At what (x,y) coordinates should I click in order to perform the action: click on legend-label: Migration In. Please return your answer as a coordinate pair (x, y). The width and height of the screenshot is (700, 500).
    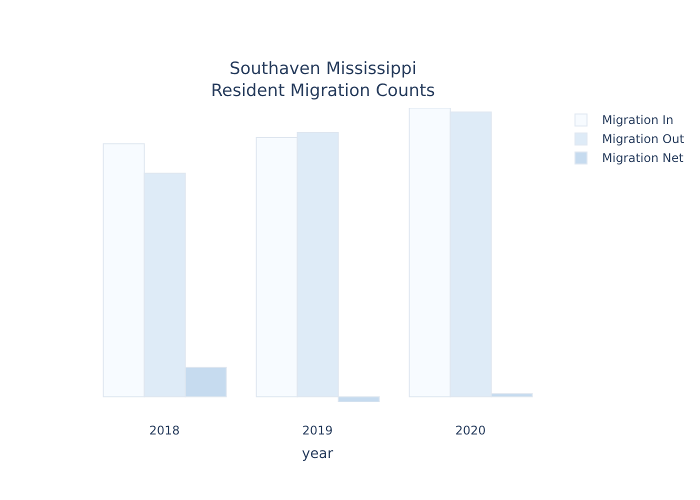
    Looking at the image, I should click on (638, 119).